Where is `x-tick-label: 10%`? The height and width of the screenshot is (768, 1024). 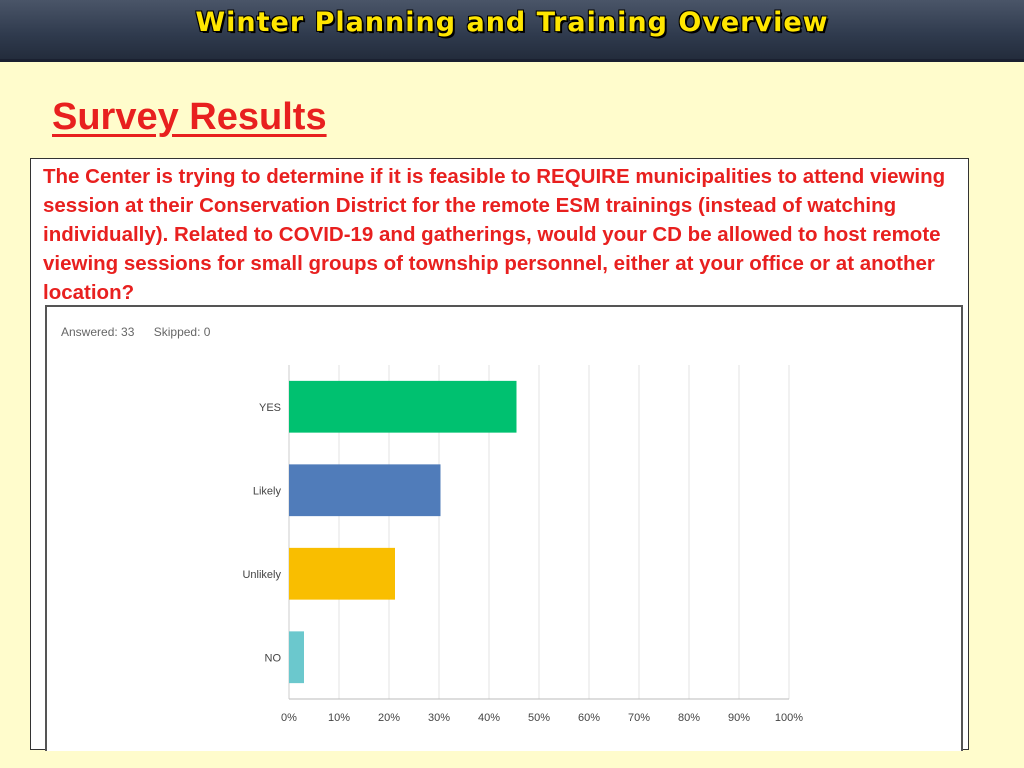 x-tick-label: 10% is located at coordinates (339, 718).